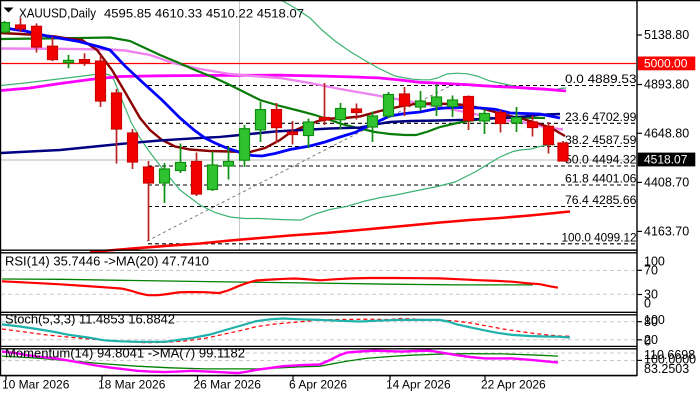 The width and height of the screenshot is (700, 405). Describe the element at coordinates (318, 385) in the screenshot. I see `svg-text: 6 Apr 2026` at that location.